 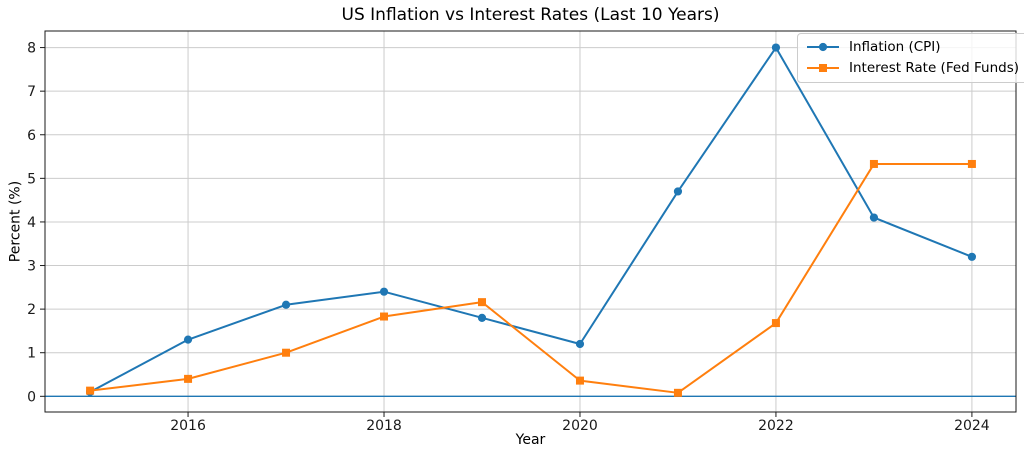 What do you see at coordinates (895, 47) in the screenshot?
I see `legend-label-inflation: Inflation (CPI)` at bounding box center [895, 47].